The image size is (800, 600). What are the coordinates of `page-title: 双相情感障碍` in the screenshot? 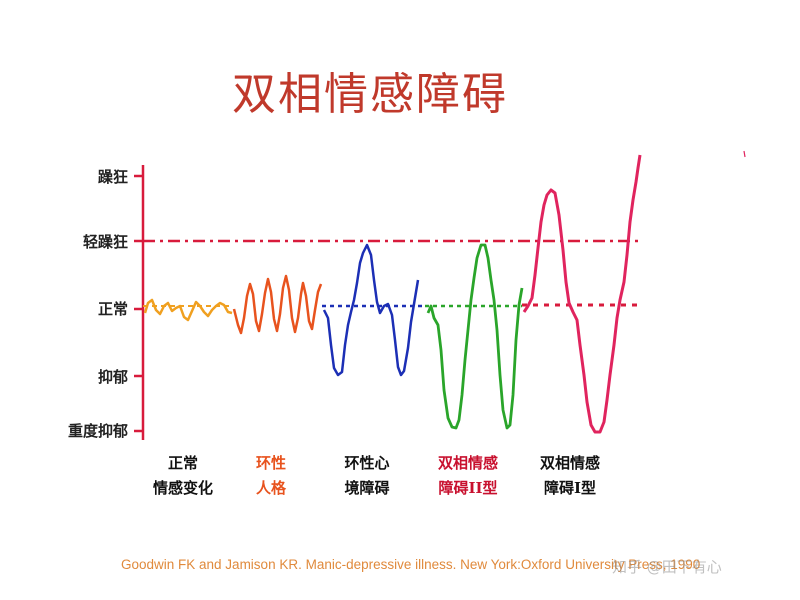 It's located at (370, 94).